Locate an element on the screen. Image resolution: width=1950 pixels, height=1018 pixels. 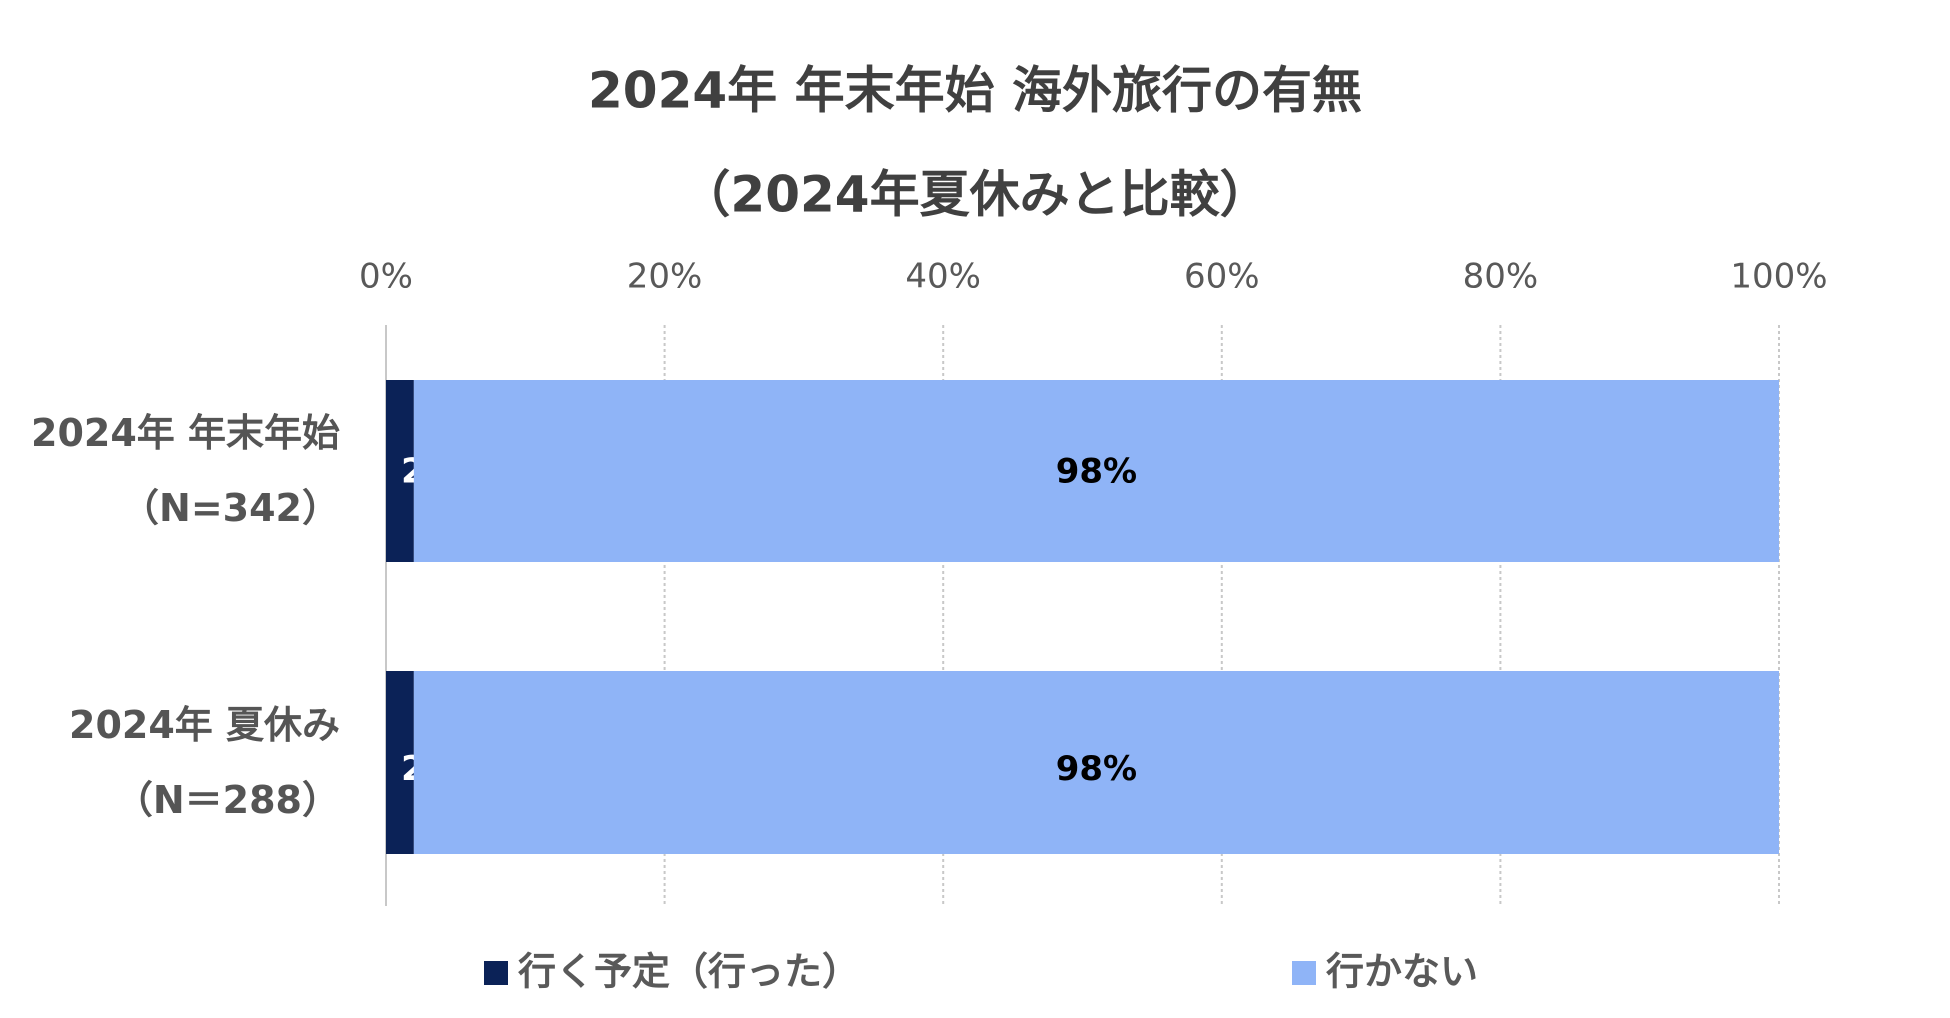
x-tick-label: 60% is located at coordinates (1222, 277).